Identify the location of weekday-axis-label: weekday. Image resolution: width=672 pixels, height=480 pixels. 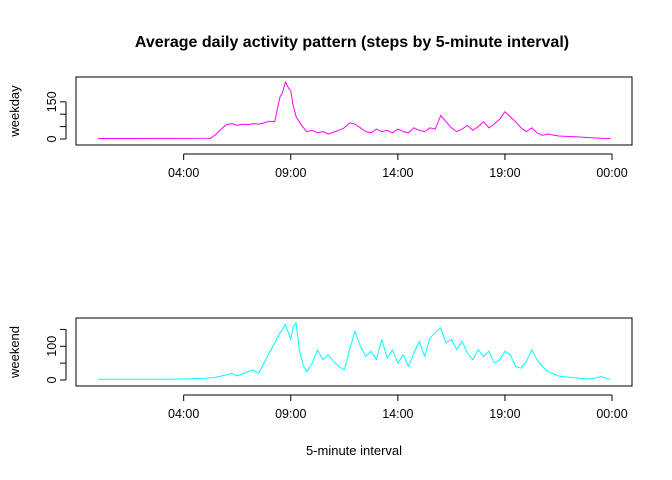
(14, 111).